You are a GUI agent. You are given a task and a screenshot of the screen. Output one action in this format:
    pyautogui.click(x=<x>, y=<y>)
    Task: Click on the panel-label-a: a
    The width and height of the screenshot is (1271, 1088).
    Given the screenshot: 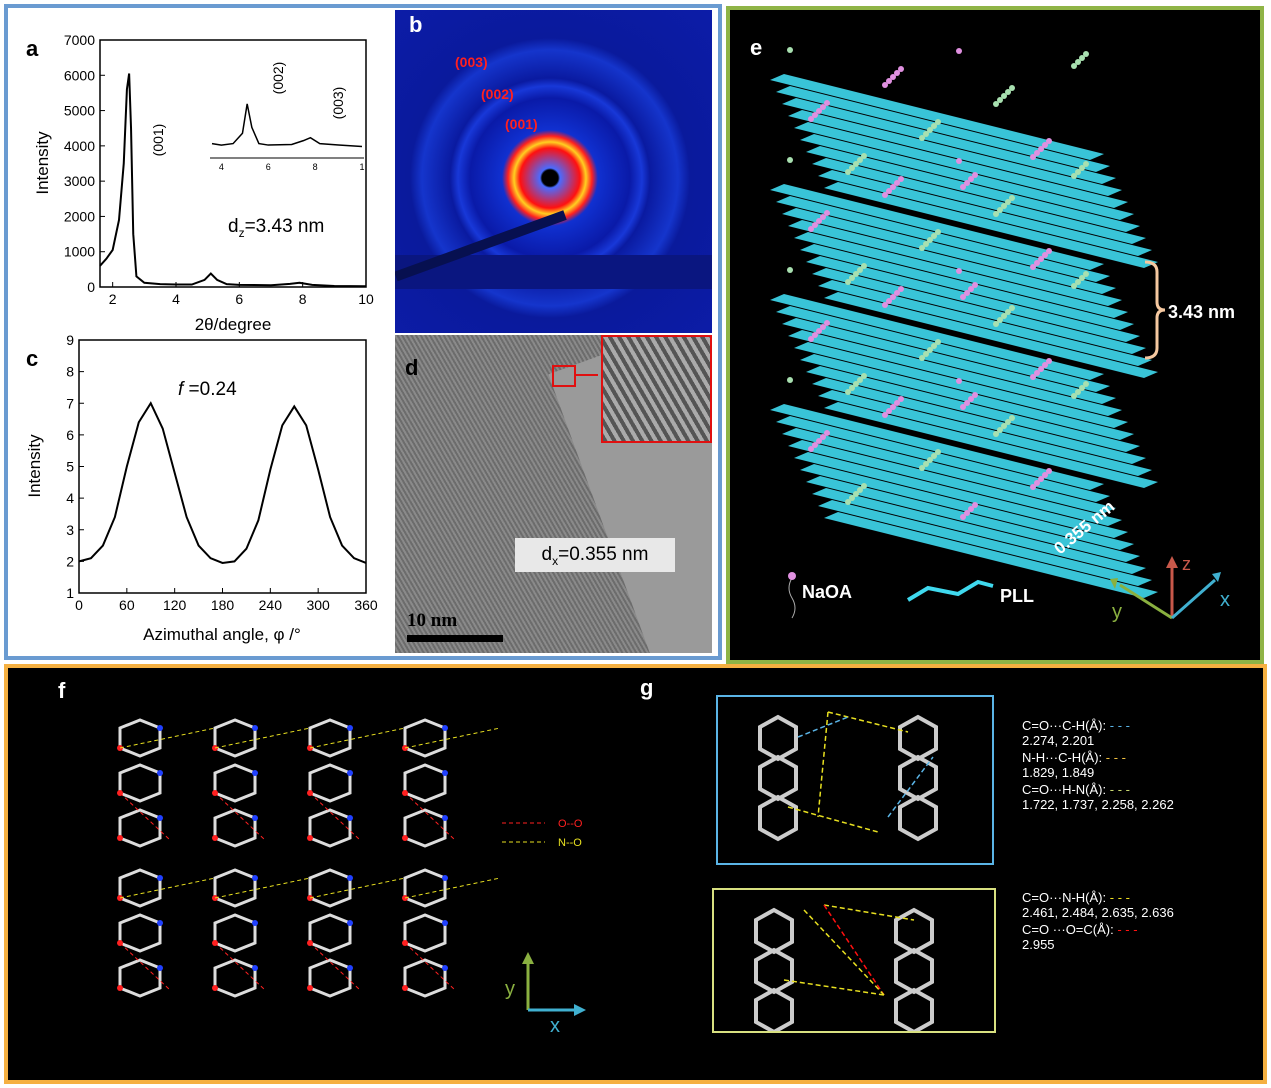 What is the action you would take?
    pyautogui.click(x=32, y=48)
    